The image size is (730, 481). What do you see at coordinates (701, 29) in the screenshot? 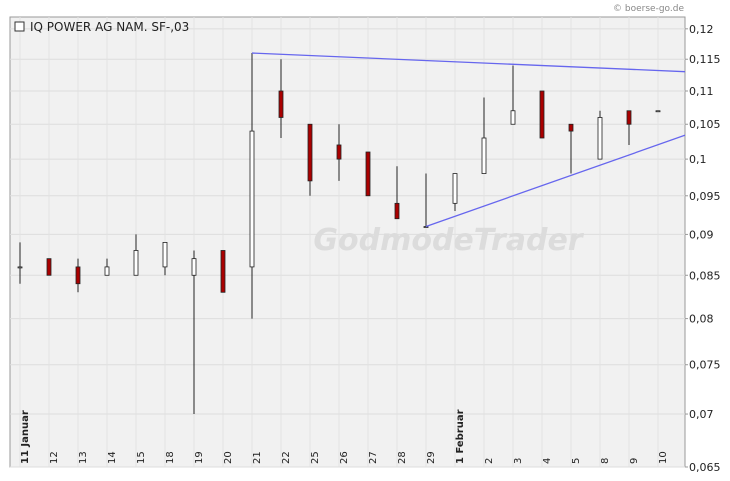
I see `y-tick-label: 0,12` at bounding box center [701, 29].